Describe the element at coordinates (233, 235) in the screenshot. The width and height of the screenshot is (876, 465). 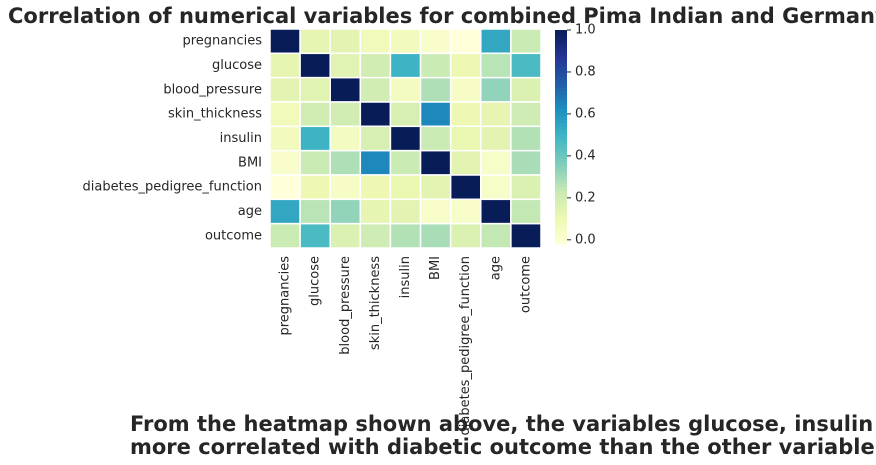
I see `row-label: outcome` at that location.